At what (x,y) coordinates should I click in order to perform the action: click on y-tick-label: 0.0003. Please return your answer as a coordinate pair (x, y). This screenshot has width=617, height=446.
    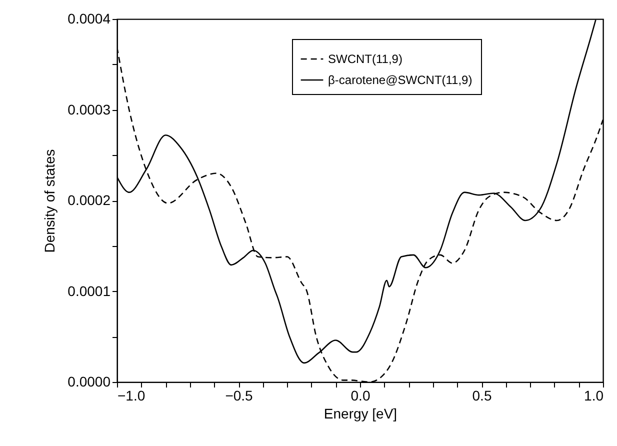
    Looking at the image, I should click on (89, 109).